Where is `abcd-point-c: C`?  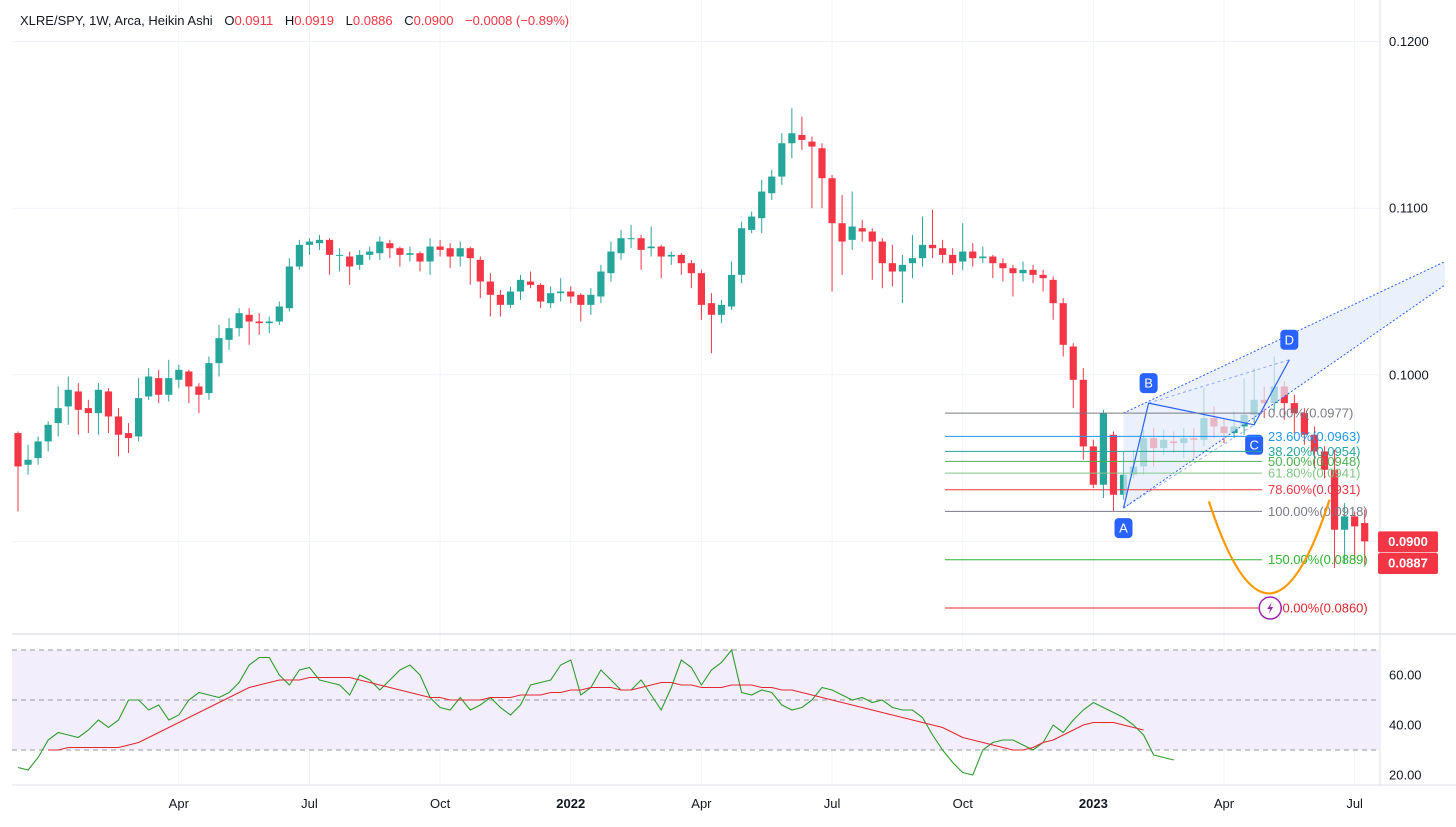 abcd-point-c: C is located at coordinates (1254, 444).